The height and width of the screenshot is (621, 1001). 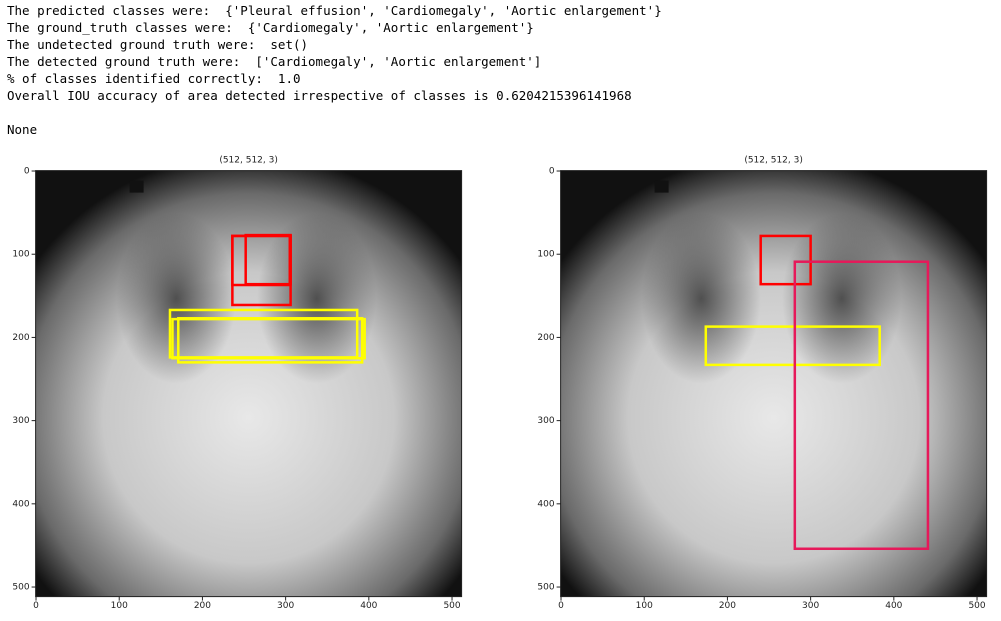 What do you see at coordinates (22, 129) in the screenshot?
I see `console-result: None` at bounding box center [22, 129].